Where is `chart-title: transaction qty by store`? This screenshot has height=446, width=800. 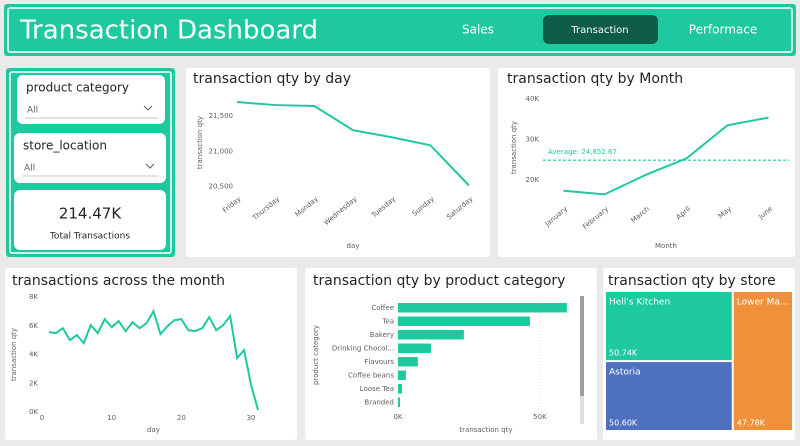 chart-title: transaction qty by store is located at coordinates (692, 281).